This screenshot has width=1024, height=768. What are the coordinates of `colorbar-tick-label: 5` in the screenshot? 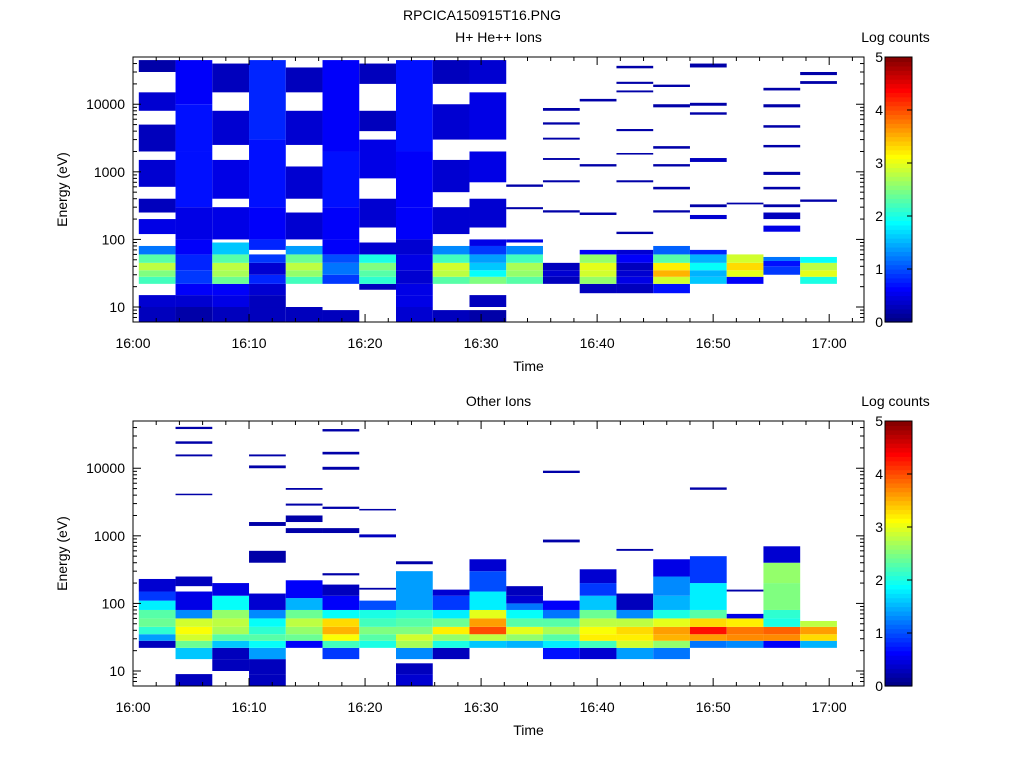 It's located at (879, 421).